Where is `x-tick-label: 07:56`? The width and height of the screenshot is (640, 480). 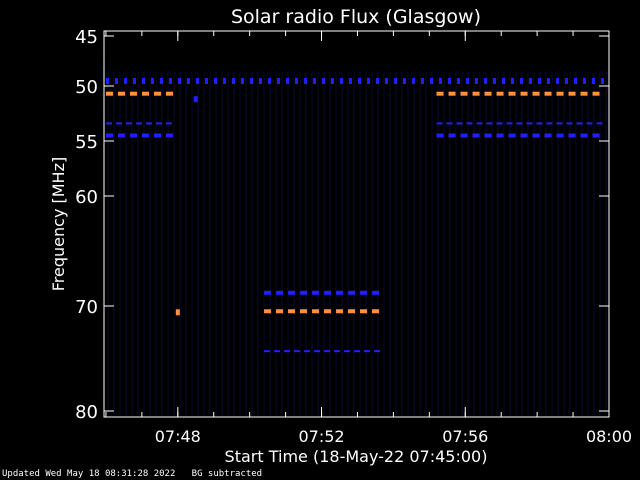
x-tick-label: 07:56 is located at coordinates (465, 436).